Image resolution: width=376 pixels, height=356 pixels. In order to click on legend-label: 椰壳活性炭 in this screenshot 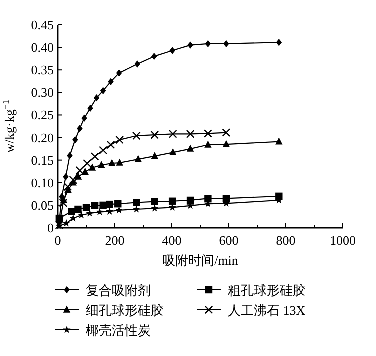, I will do `click(118, 330)`.